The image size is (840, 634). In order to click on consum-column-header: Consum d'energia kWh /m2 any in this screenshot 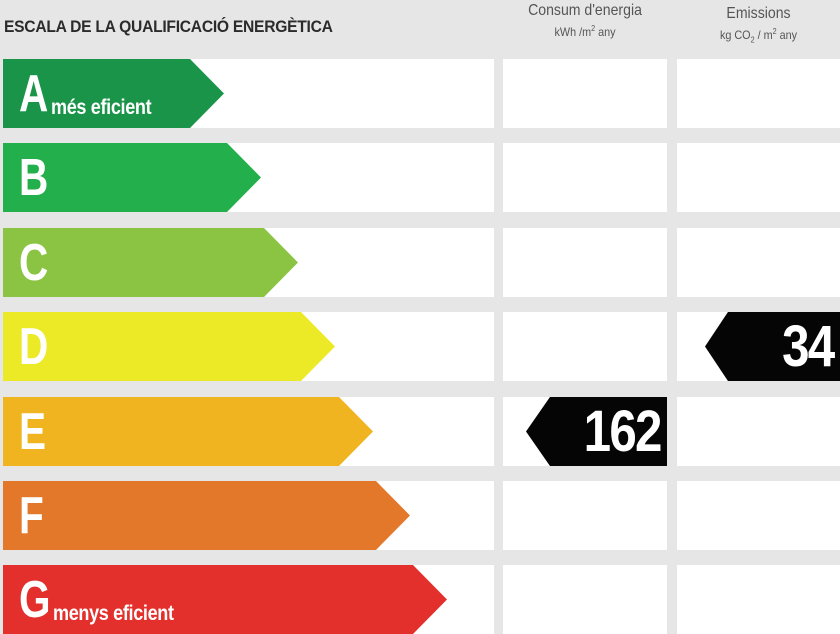, I will do `click(585, 20)`.